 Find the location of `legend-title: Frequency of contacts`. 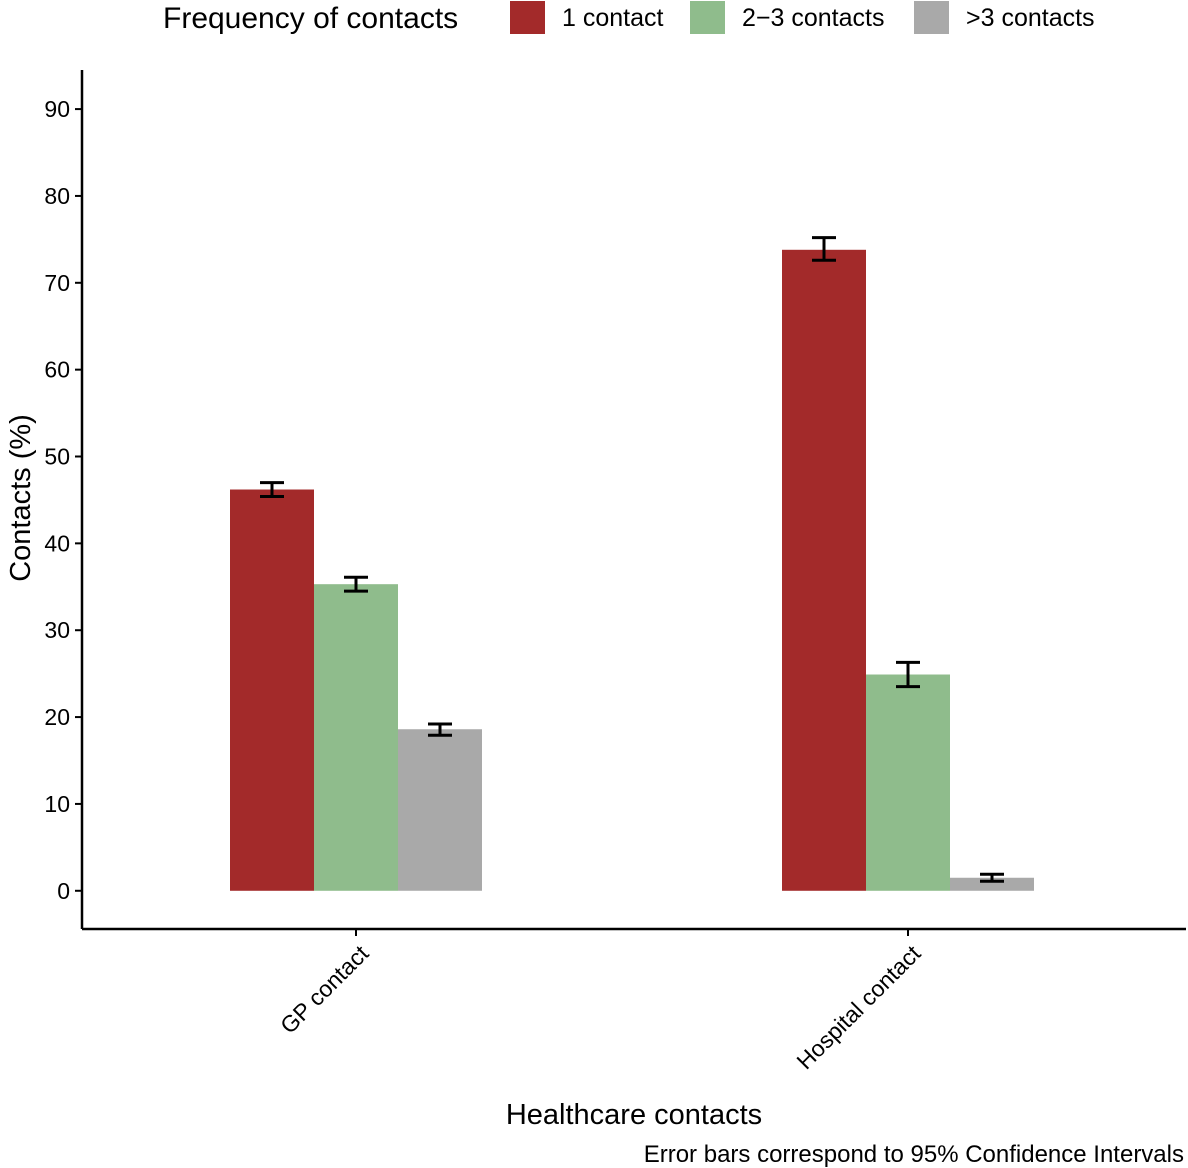

legend-title: Frequency of contacts is located at coordinates (310, 18).